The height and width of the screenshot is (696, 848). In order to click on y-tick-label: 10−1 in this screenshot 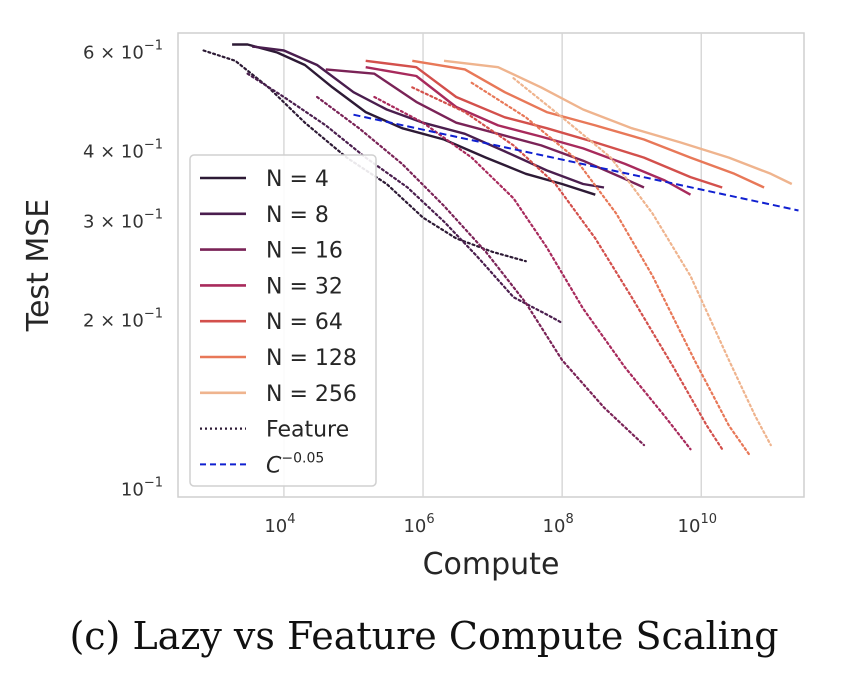, I will do `click(142, 488)`.